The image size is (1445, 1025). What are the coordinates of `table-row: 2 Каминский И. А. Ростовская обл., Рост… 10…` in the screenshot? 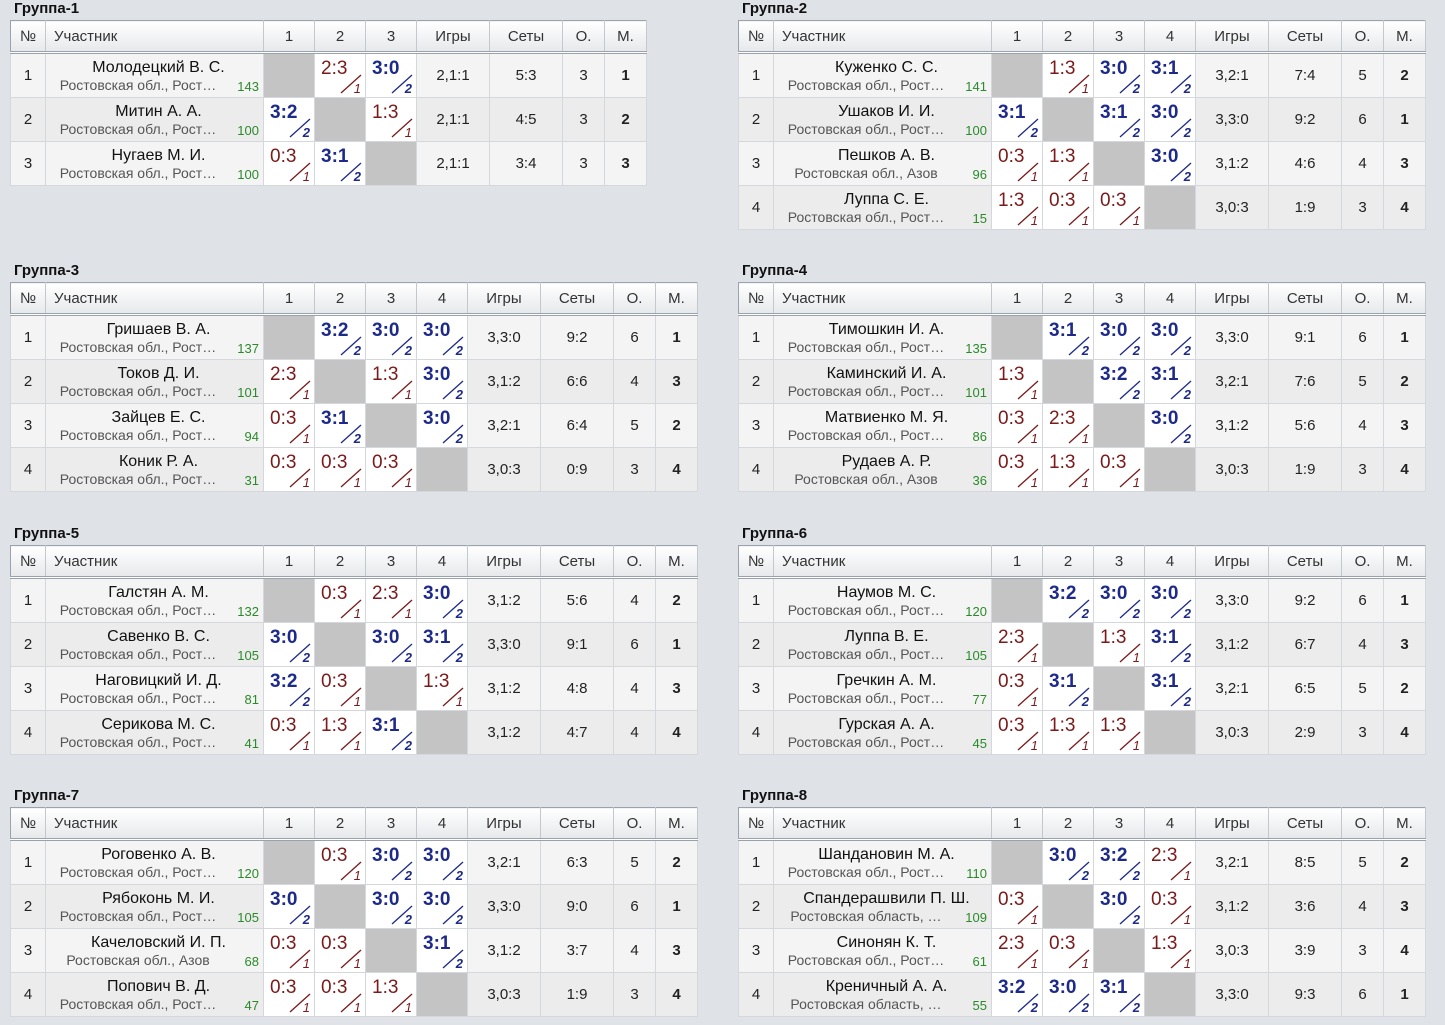 It's located at (1082, 381).